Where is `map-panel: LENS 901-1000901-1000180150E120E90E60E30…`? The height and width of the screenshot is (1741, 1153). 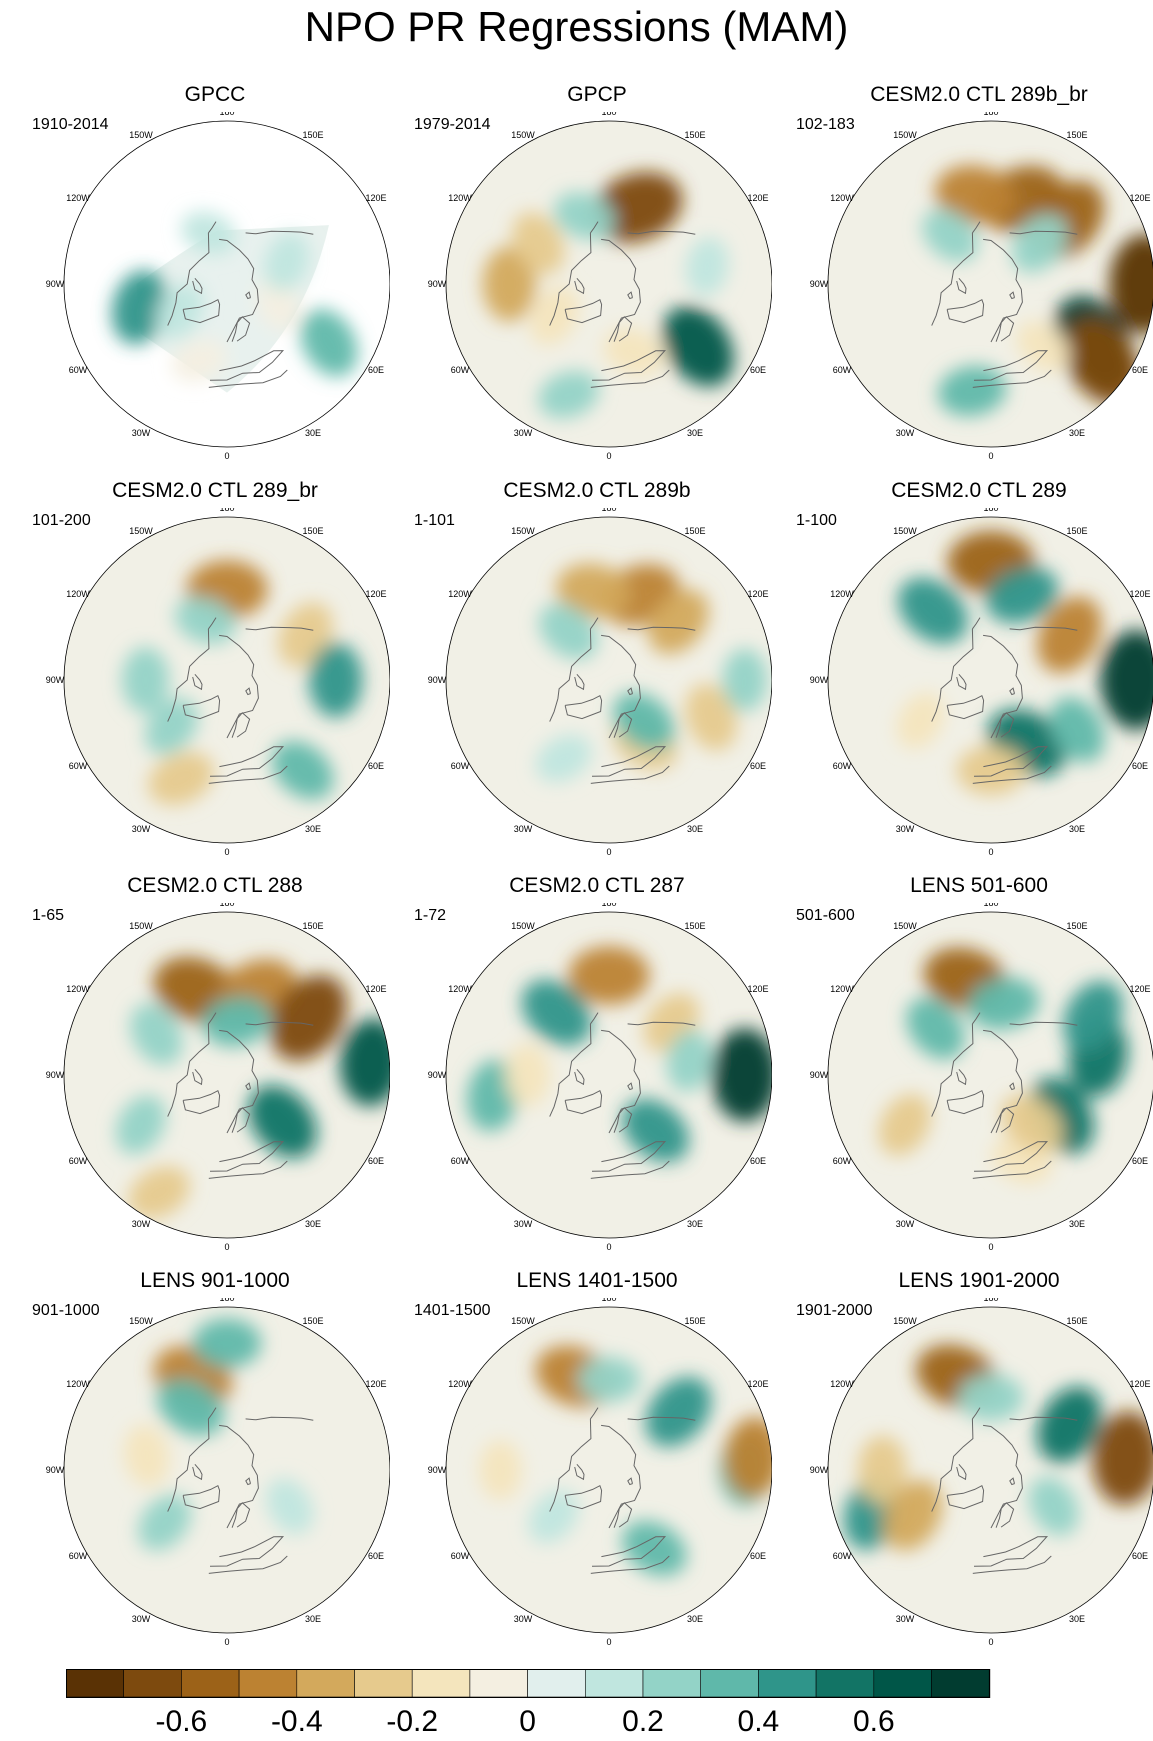
map-panel: LENS 901-1000901-1000180150E120E90E60E30… is located at coordinates (215, 1463).